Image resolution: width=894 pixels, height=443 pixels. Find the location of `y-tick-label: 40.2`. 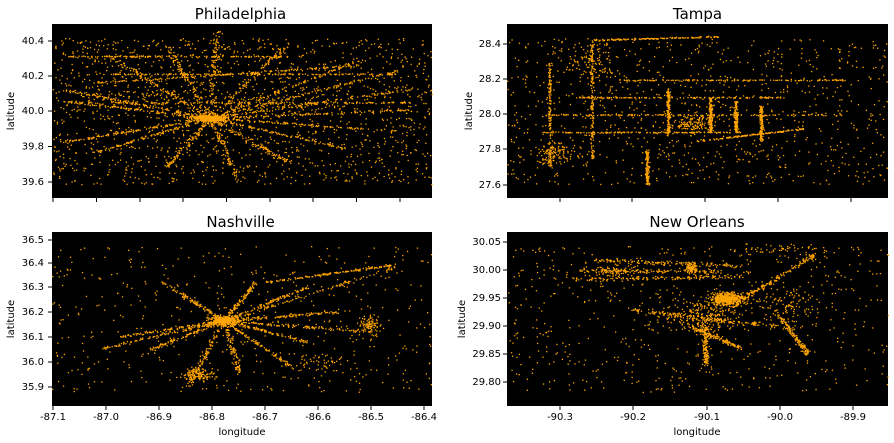

y-tick-label: 40.2 is located at coordinates (33, 76).